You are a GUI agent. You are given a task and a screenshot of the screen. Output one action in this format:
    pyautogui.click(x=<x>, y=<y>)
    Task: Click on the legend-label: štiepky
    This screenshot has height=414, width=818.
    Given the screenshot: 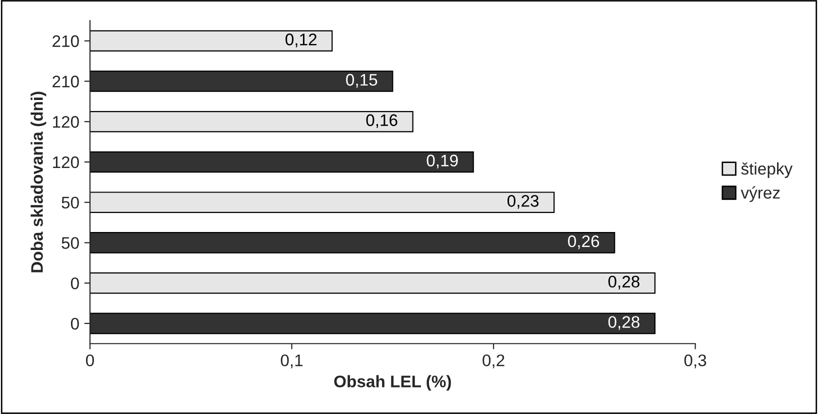 What is the action you would take?
    pyautogui.click(x=767, y=170)
    